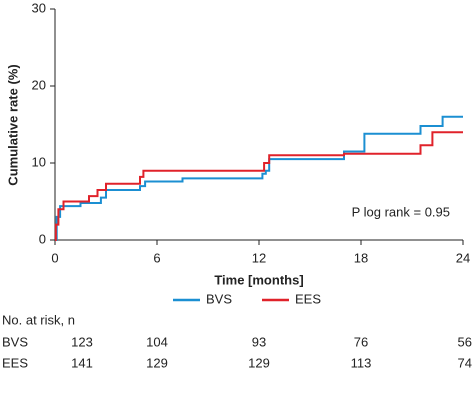  Describe the element at coordinates (463, 257) in the screenshot. I see `x-tick-label: 24` at that location.